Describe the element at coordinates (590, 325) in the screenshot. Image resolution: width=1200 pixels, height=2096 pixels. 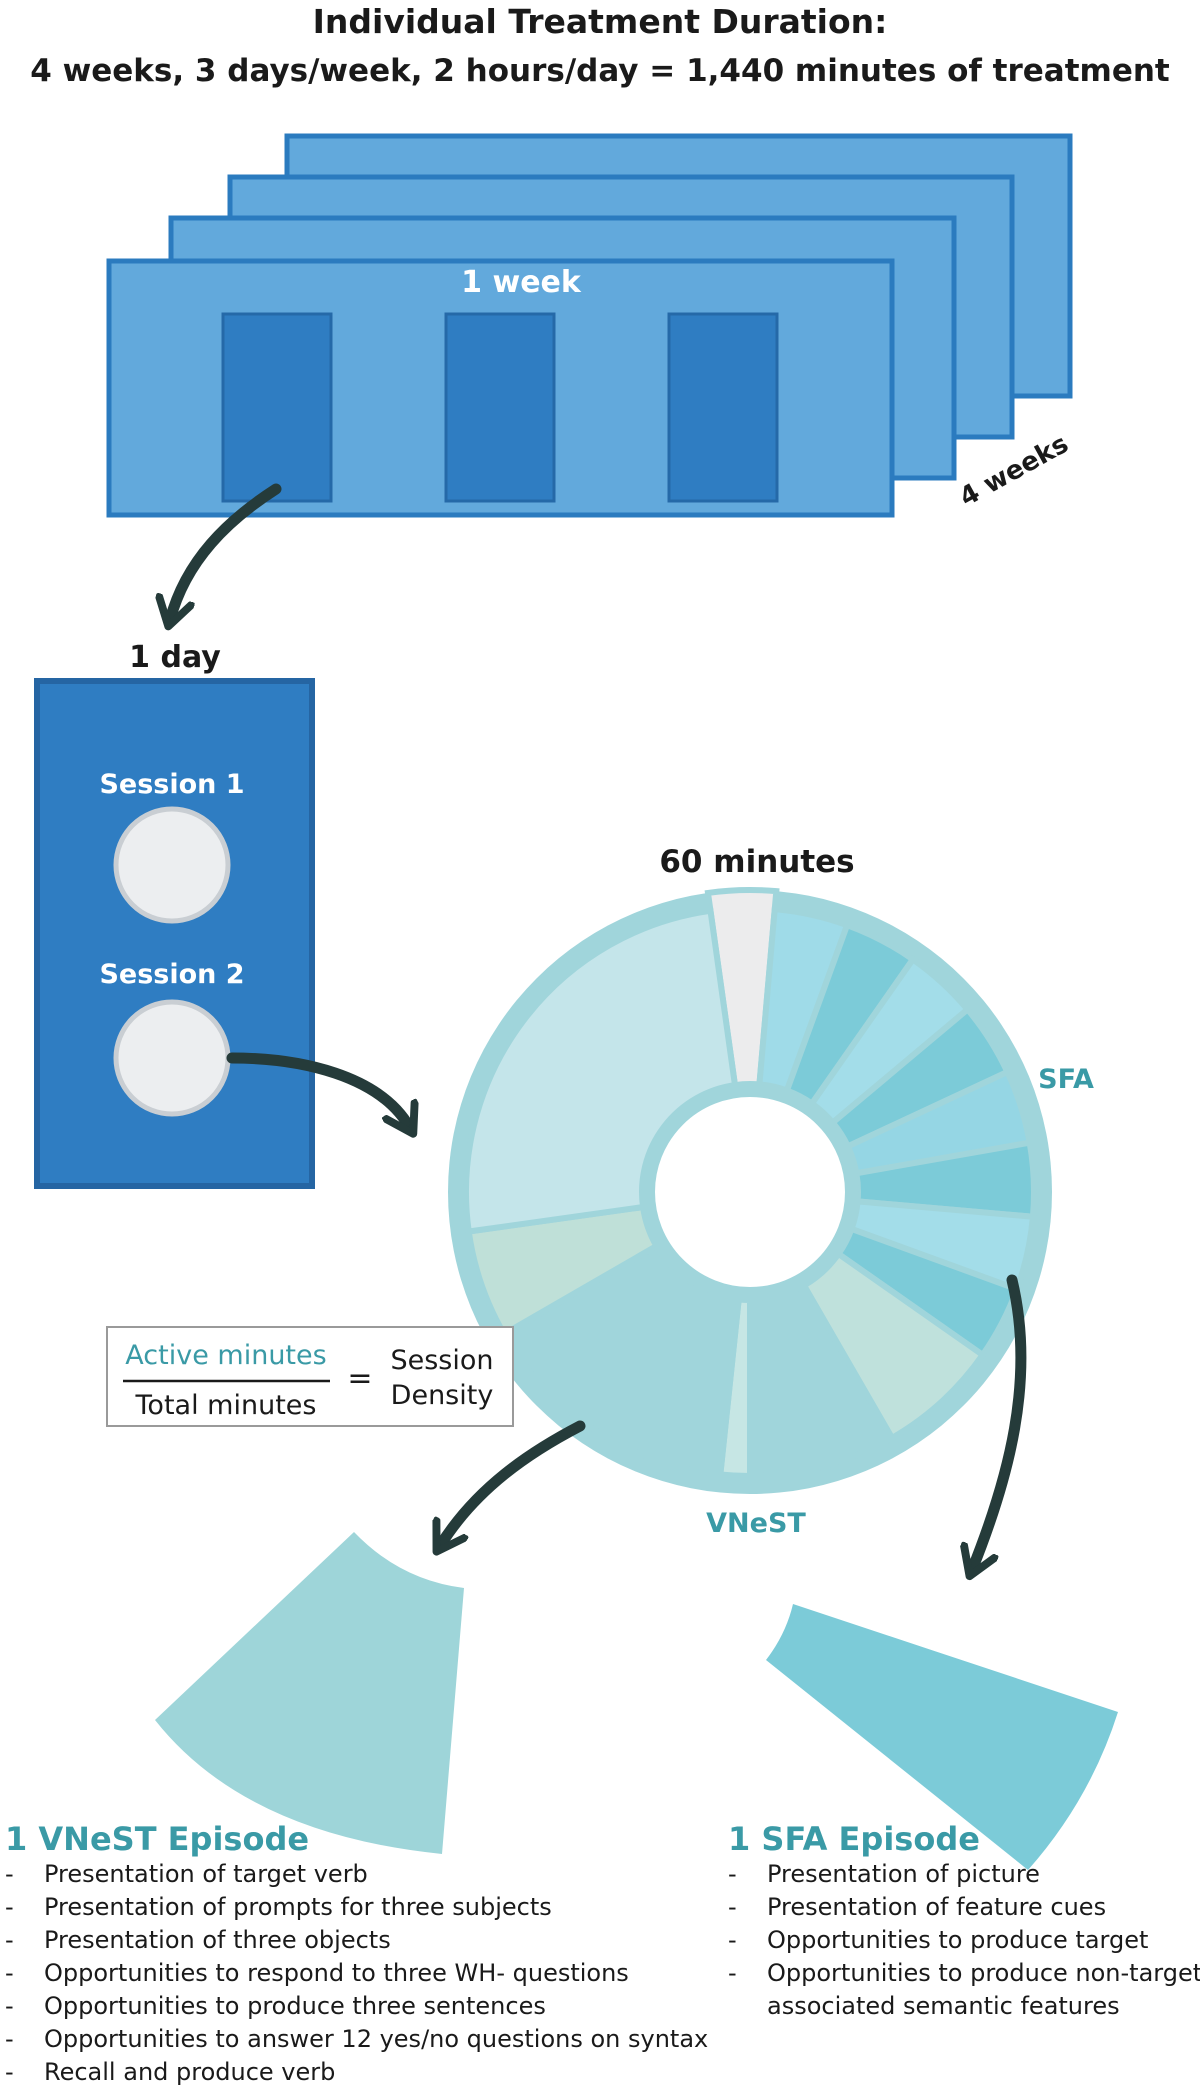
I see `week-stack: 1 week 4 weeks` at that location.